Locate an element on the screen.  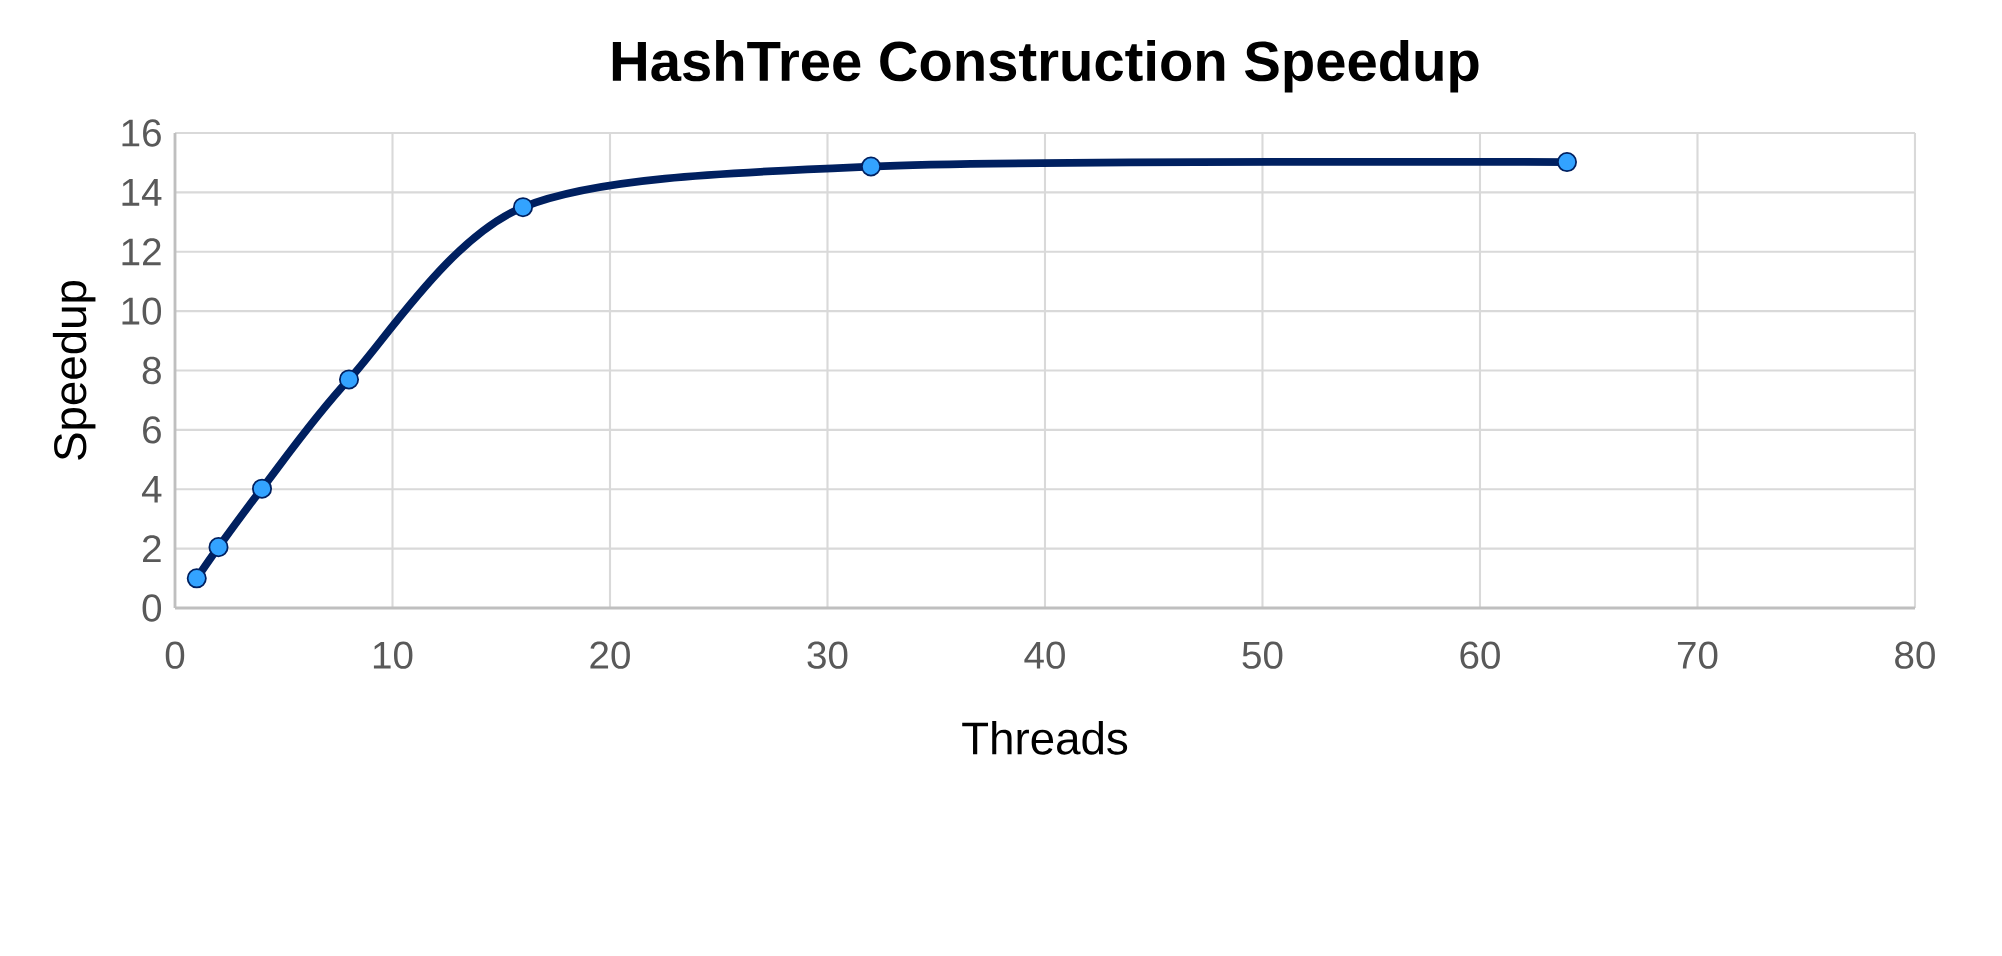
x-tick-label: 30 is located at coordinates (827, 655).